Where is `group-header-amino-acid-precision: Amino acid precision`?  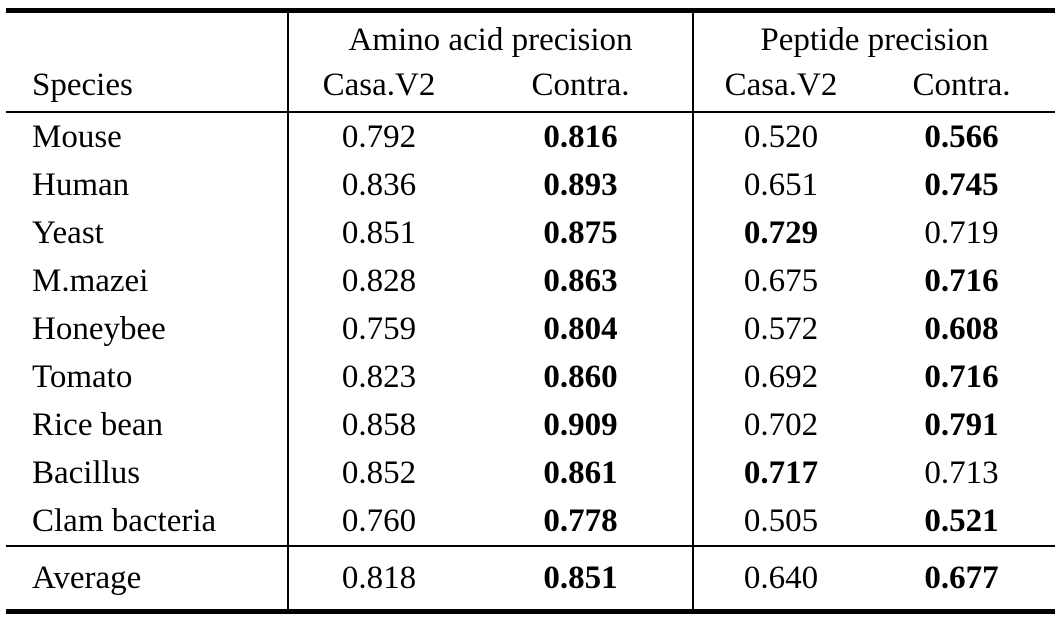 group-header-amino-acid-precision: Amino acid precision is located at coordinates (489, 36).